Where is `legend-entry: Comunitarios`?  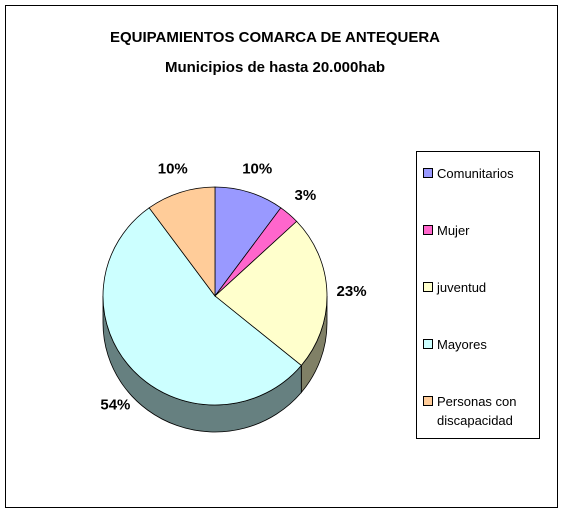
legend-entry: Comunitarios is located at coordinates (478, 192).